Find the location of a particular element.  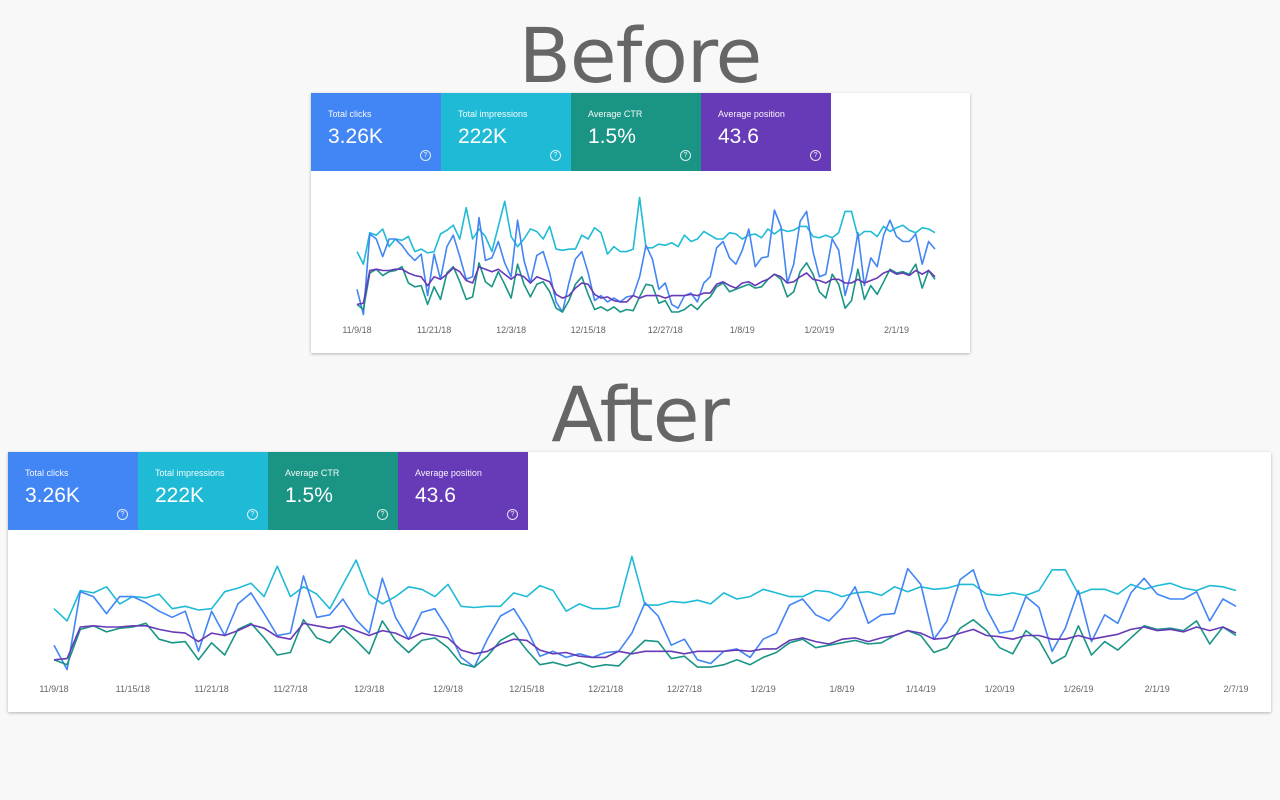

x-tick-label: 1/14/19 is located at coordinates (921, 689).